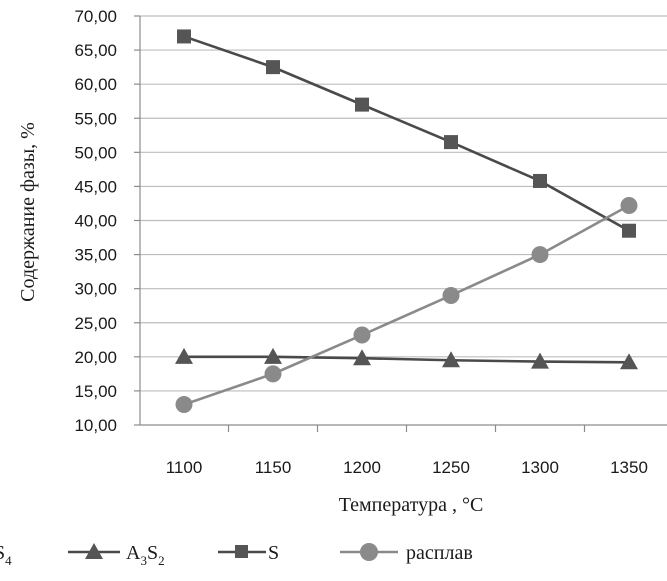 This screenshot has height=581, width=667. I want to click on svg-text: A3S2, so click(145, 555).